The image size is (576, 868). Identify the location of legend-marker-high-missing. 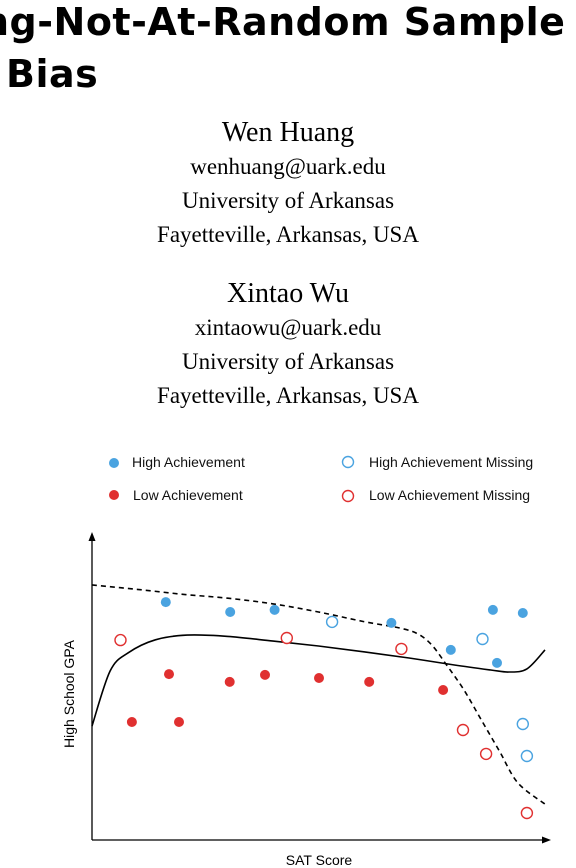
(348, 462).